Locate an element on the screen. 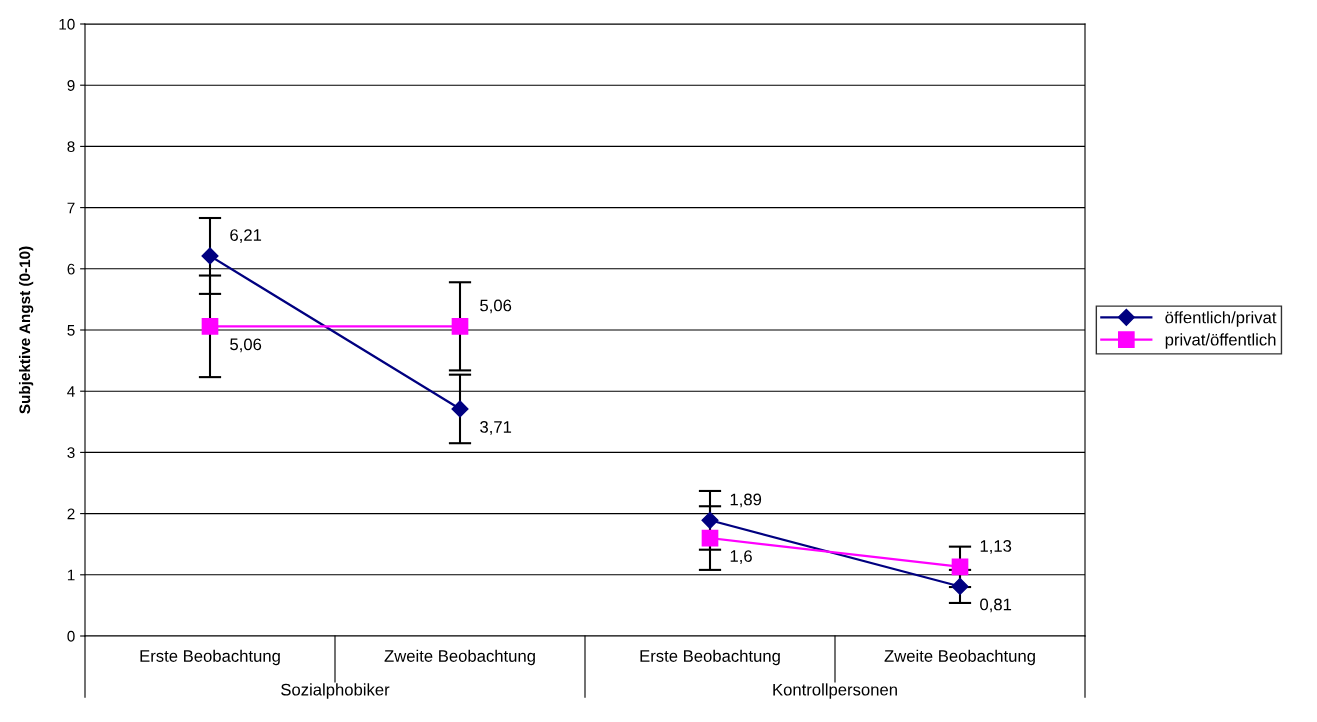 The height and width of the screenshot is (722, 1317). data-label: 3,71 is located at coordinates (496, 428).